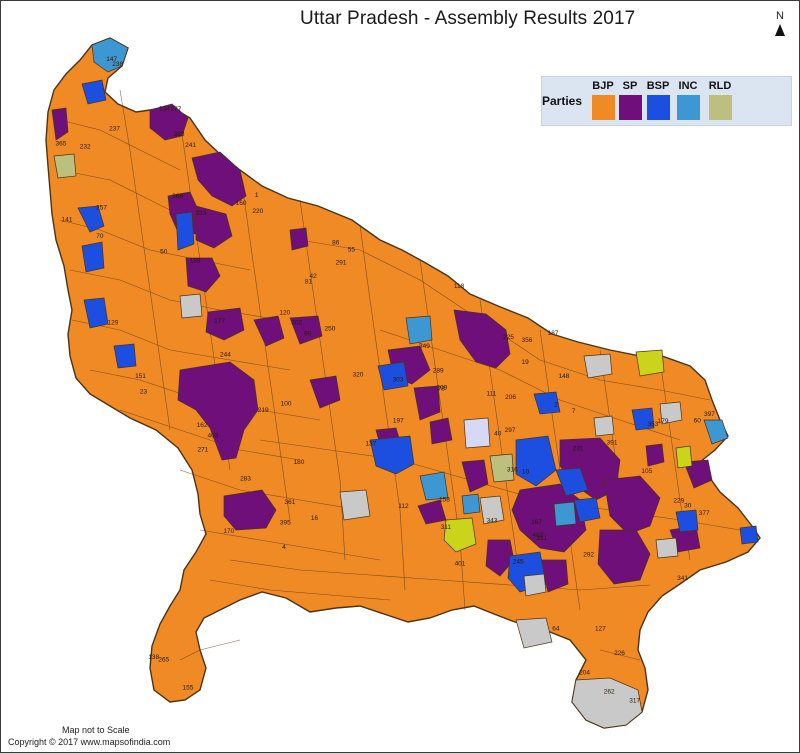 The image size is (800, 753). Describe the element at coordinates (609, 691) in the screenshot. I see `constituency-number: 262` at that location.